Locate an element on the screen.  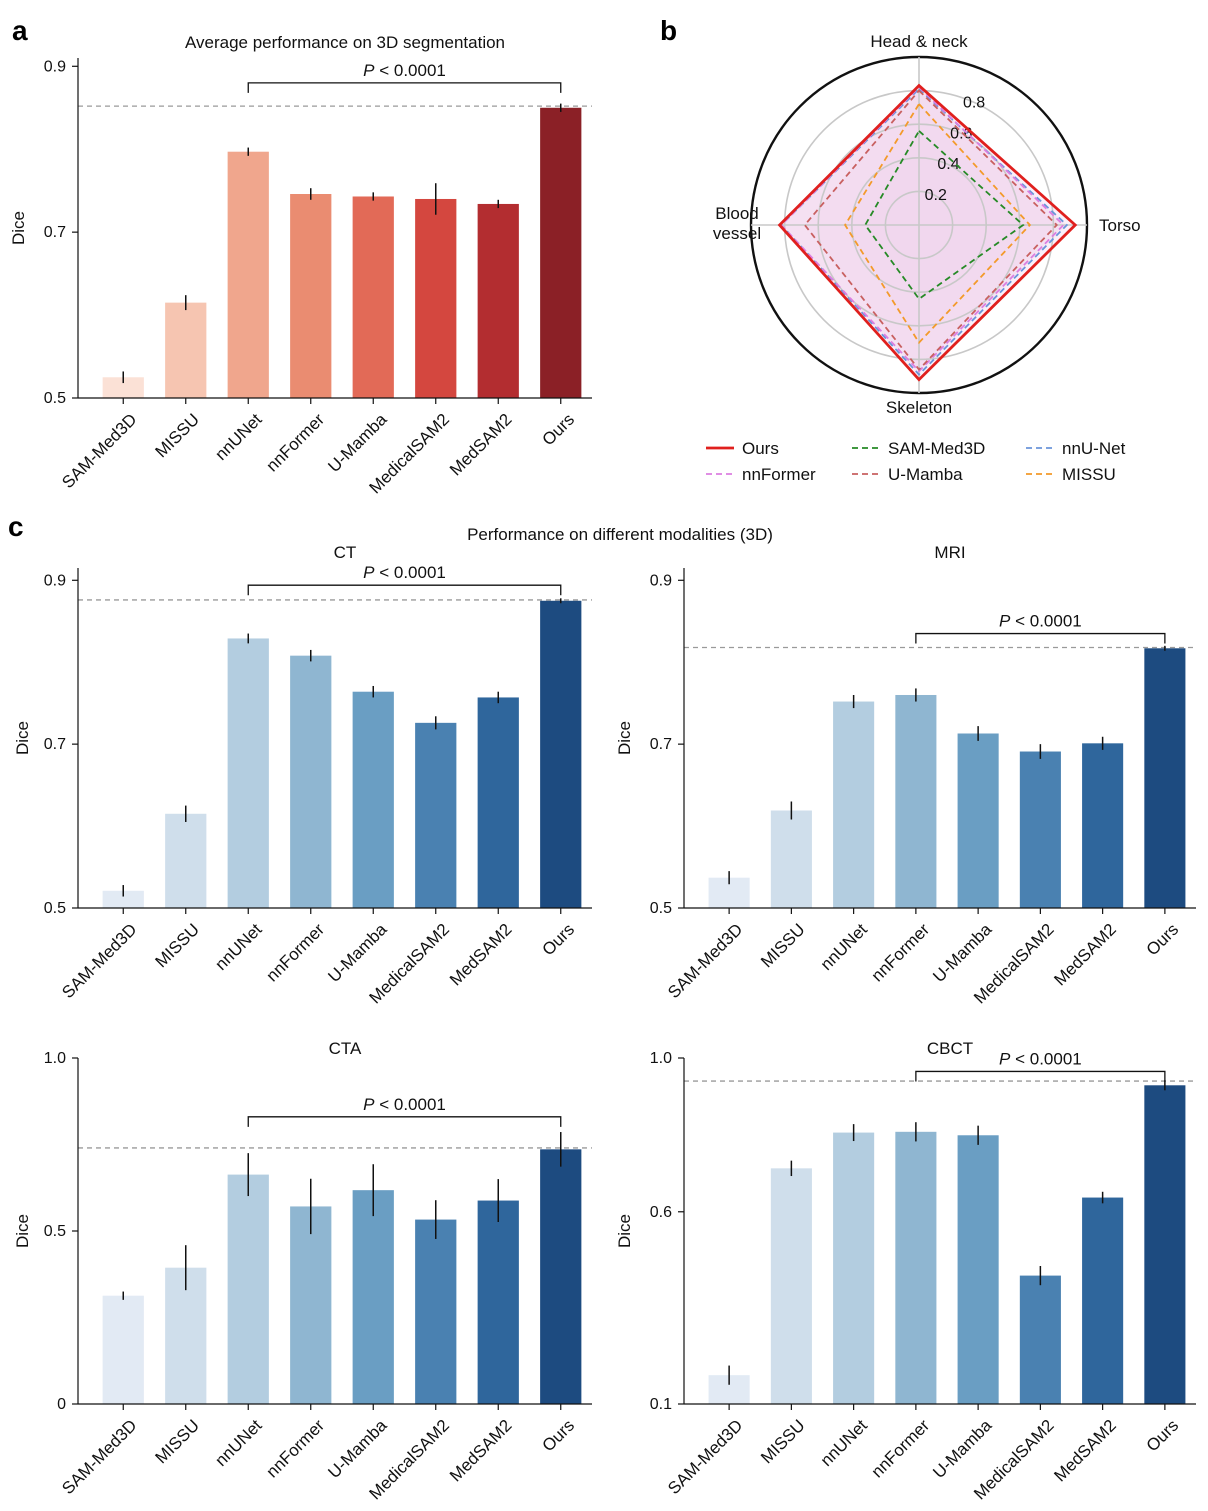
legend-label: nnFormer is located at coordinates (779, 474).